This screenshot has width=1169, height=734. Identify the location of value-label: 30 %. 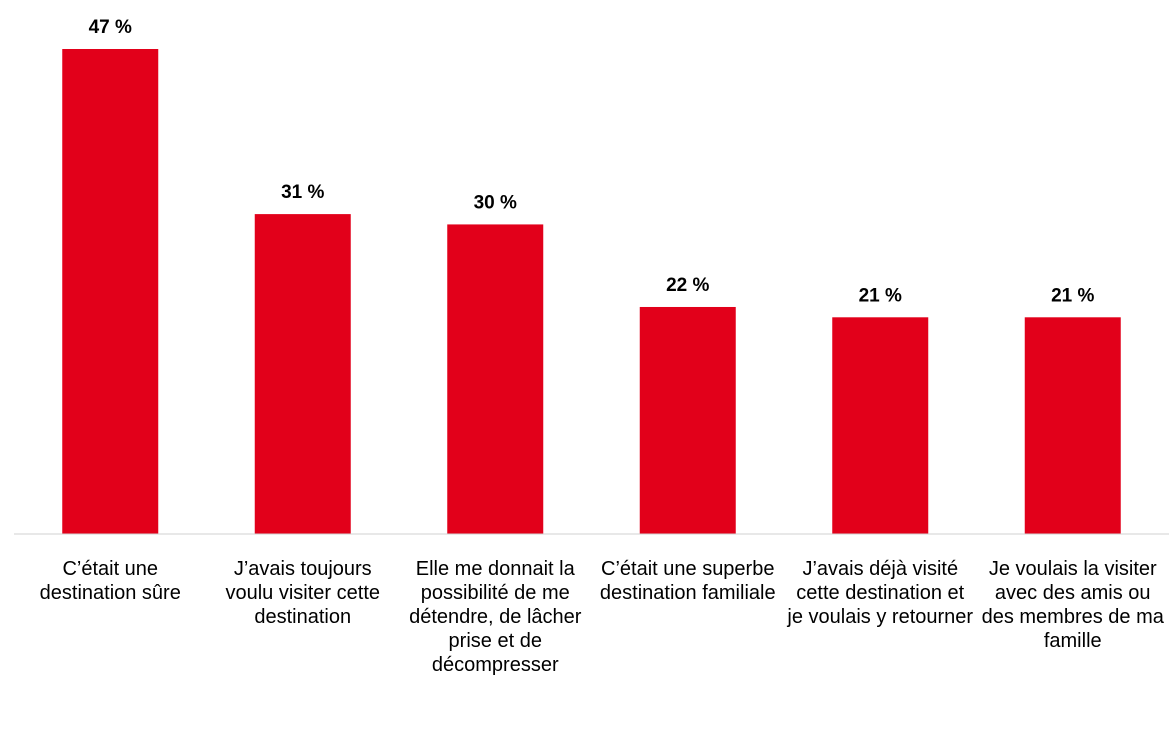
(495, 202).